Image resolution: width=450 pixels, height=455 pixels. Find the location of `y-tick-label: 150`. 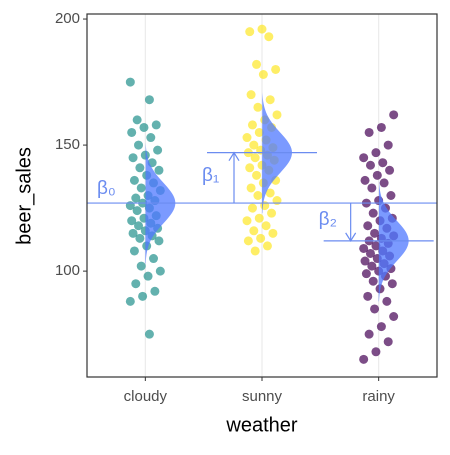

y-tick-label: 150 is located at coordinates (67, 144).